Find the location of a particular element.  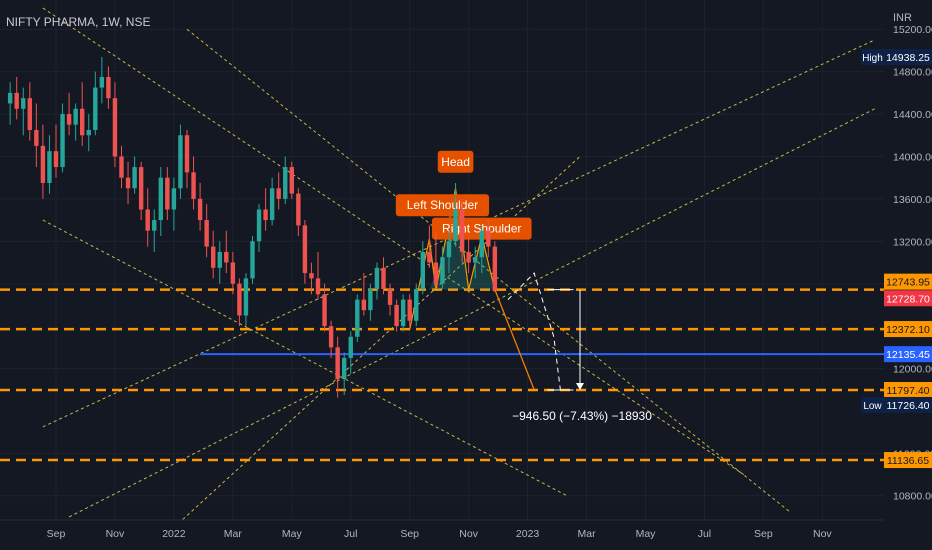

high-tag-text: High is located at coordinates (872, 58).